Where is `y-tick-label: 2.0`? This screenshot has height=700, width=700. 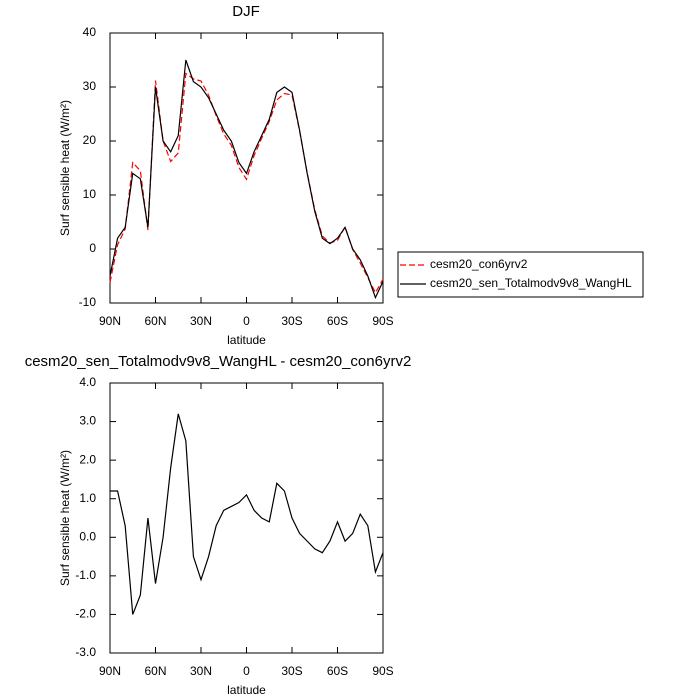
y-tick-label: 2.0 is located at coordinates (87, 459).